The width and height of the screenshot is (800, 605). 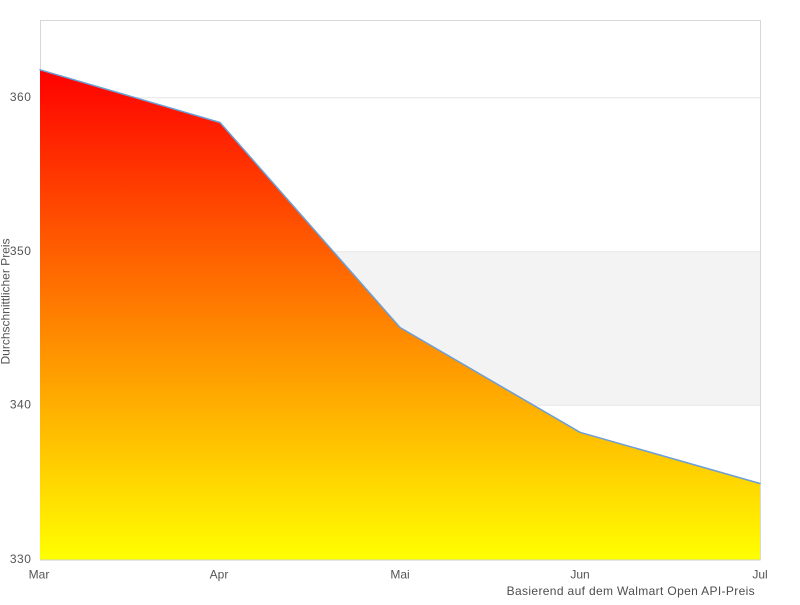 I want to click on svg-text: 330, so click(x=21, y=559).